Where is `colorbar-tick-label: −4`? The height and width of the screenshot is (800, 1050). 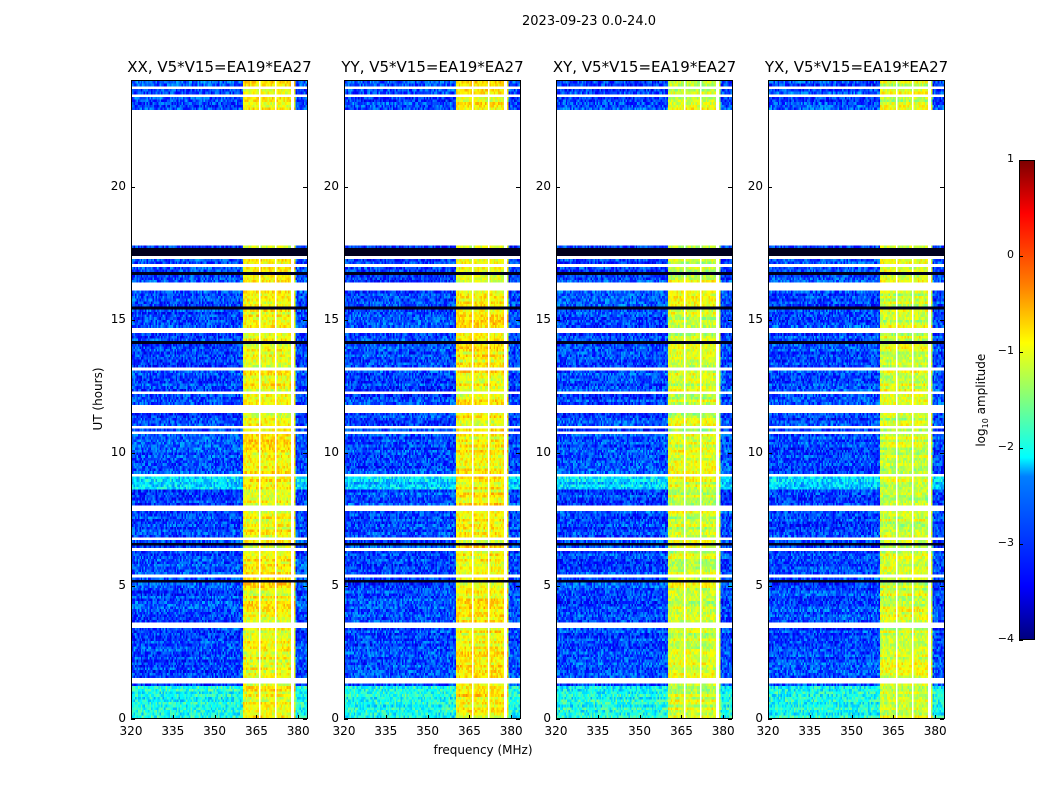
colorbar-tick-label: −4 is located at coordinates (1005, 638).